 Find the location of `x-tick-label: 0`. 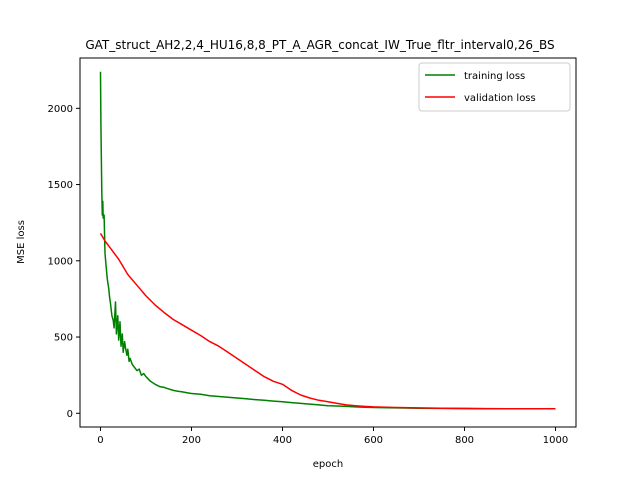

x-tick-label: 0 is located at coordinates (100, 440).